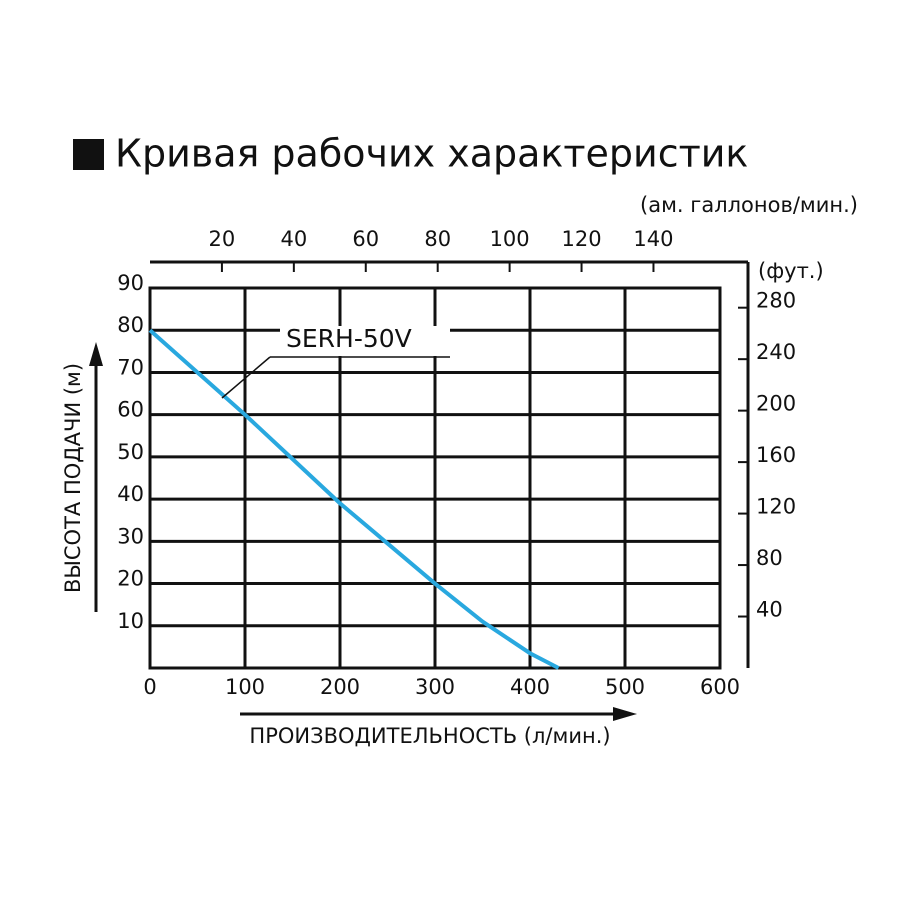 Image resolution: width=900 pixels, height=900 pixels. Describe the element at coordinates (130, 410) in the screenshot. I see `y-tick-label: 60` at that location.